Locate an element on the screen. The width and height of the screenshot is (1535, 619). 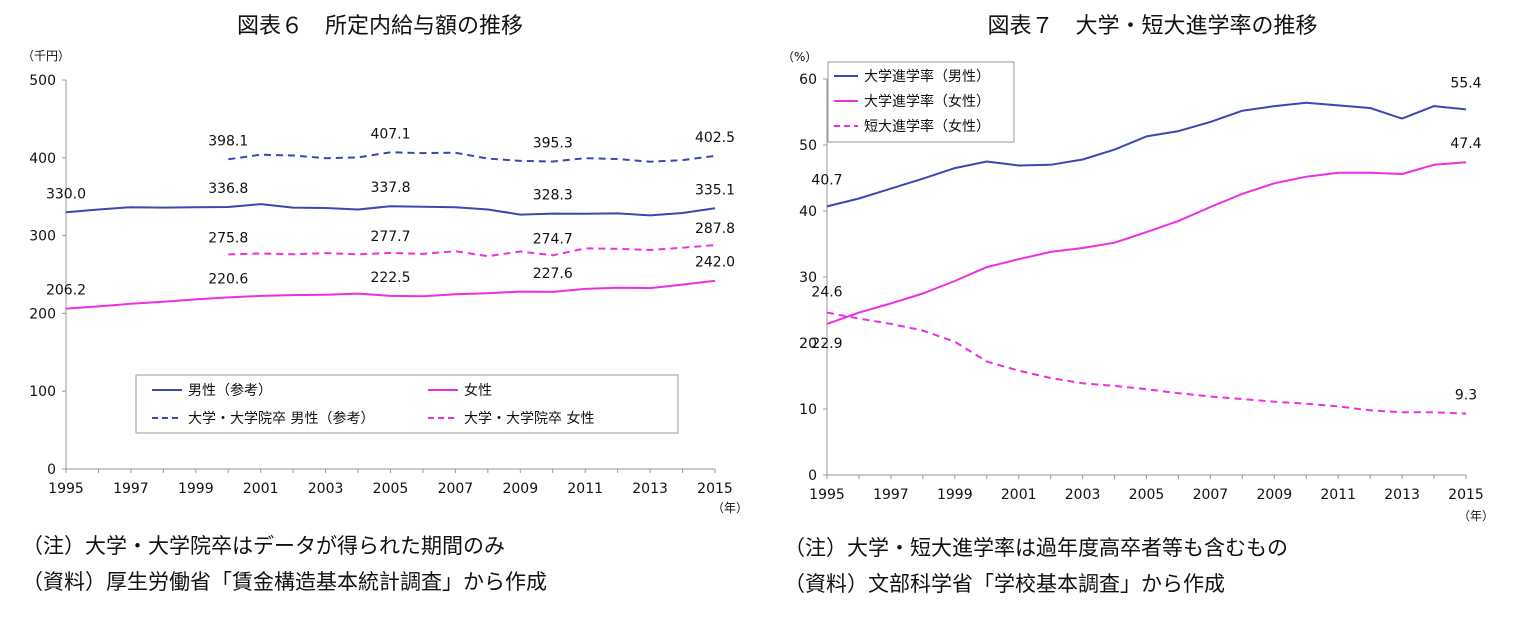
y-tick-label: 20 is located at coordinates (808, 344).